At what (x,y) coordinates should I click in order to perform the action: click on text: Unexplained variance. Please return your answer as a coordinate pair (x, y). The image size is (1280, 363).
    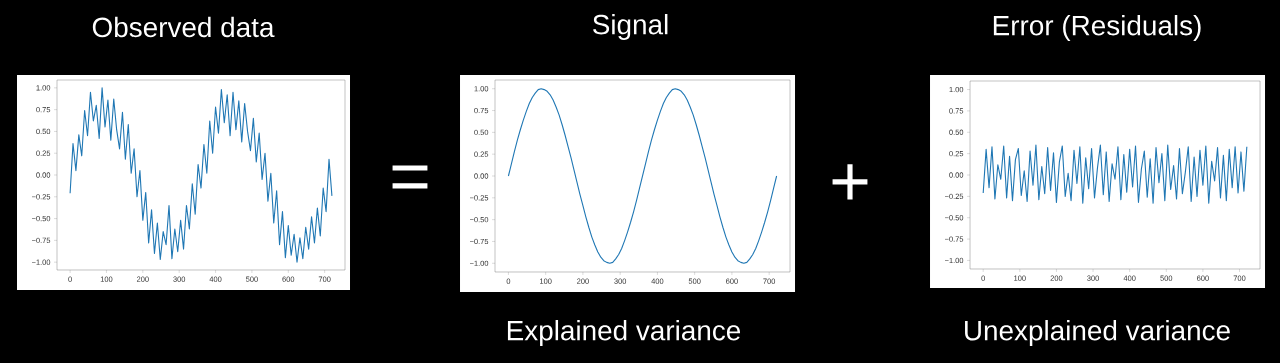
    Looking at the image, I should click on (1097, 333).